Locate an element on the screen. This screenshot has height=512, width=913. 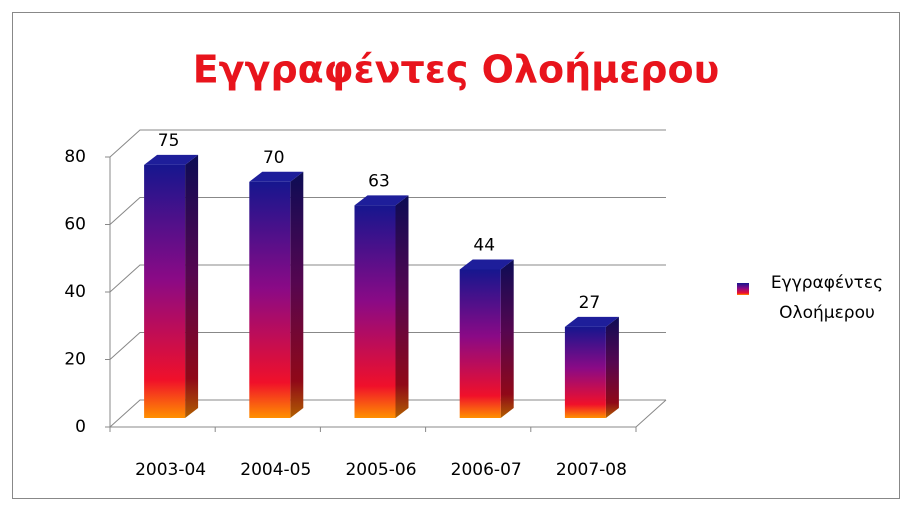
chart-title: Εγγραφέντες Ολοήμερου is located at coordinates (456, 70).